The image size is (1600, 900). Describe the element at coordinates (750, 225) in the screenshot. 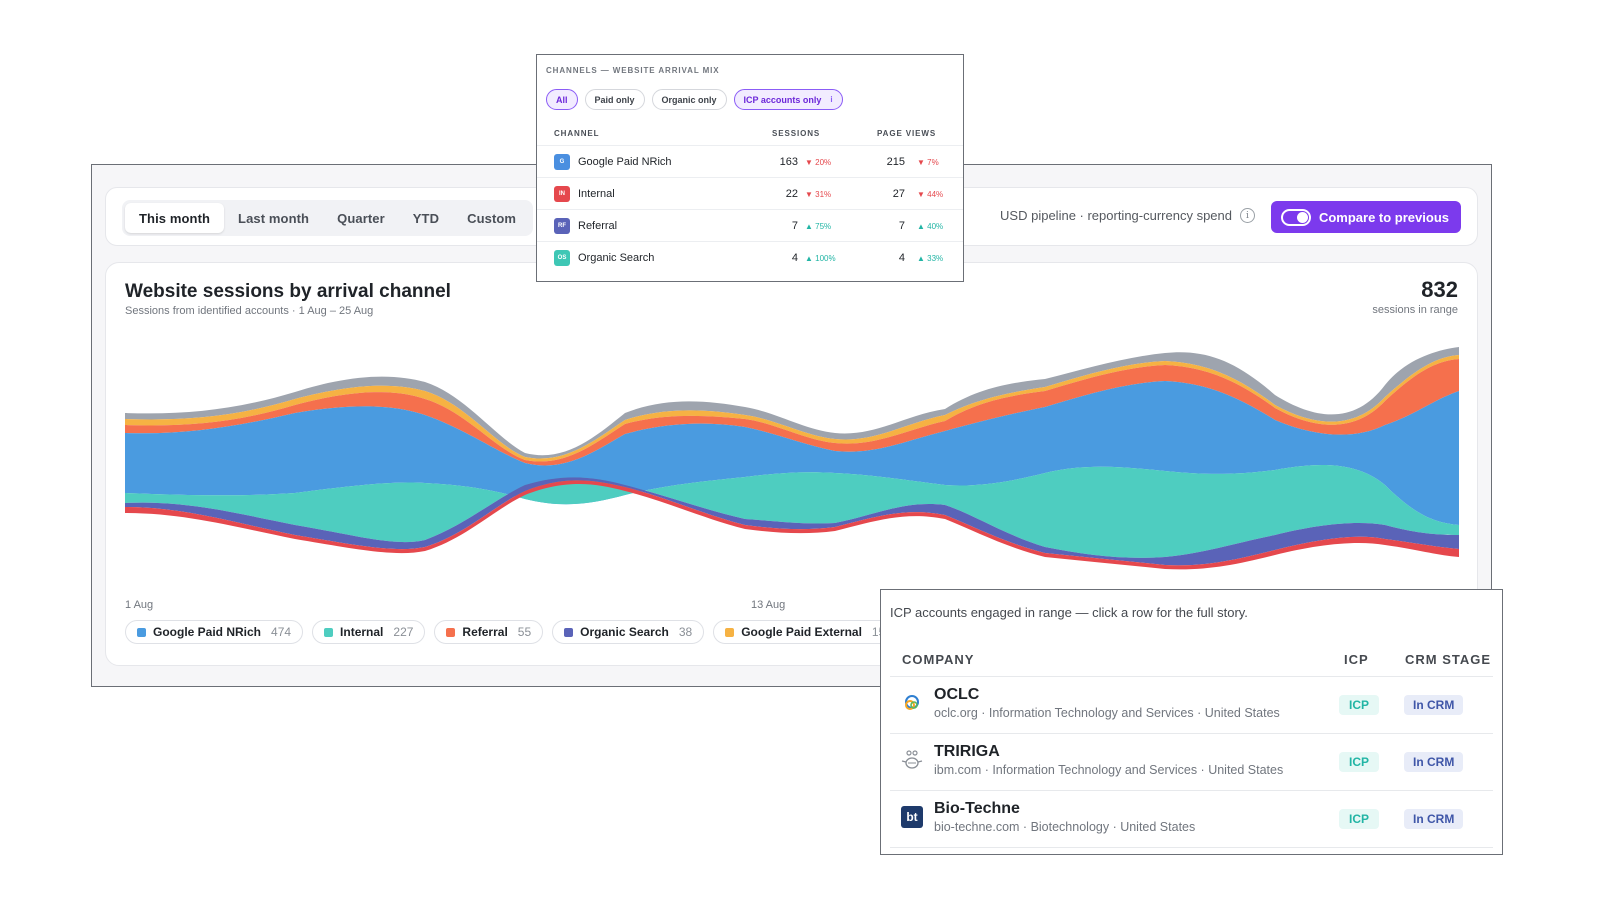

I see `table-row: RF Referral 7 ▲ 75% 7 ▲ 40%` at that location.